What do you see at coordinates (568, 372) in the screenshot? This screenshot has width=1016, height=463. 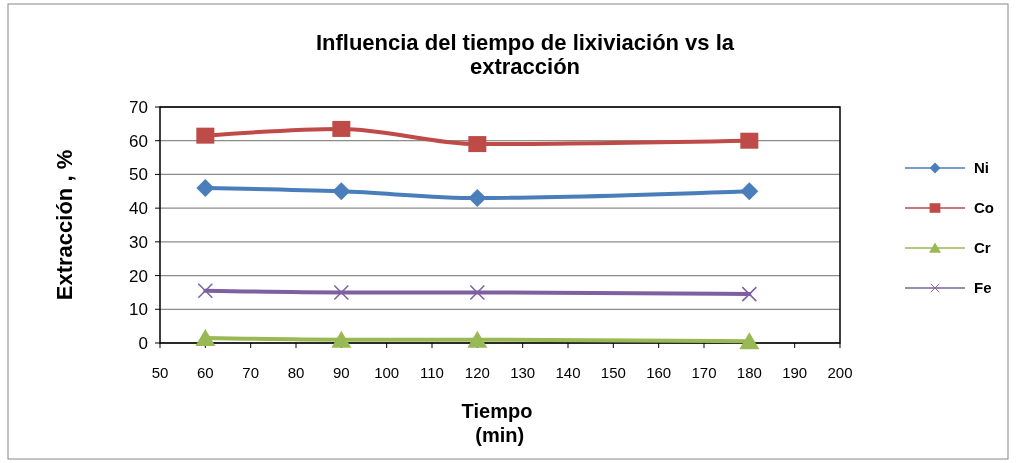 I see `x-tick-label: 140` at bounding box center [568, 372].